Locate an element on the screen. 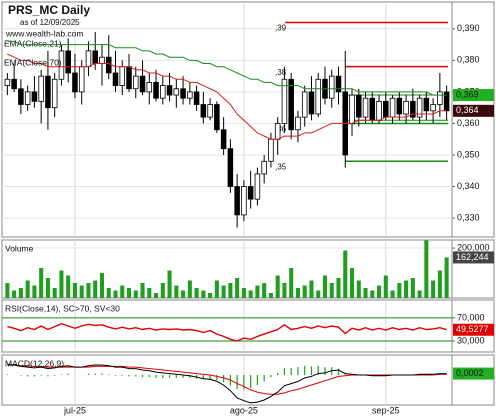  x-tick-label: jul-25 is located at coordinates (74, 410).